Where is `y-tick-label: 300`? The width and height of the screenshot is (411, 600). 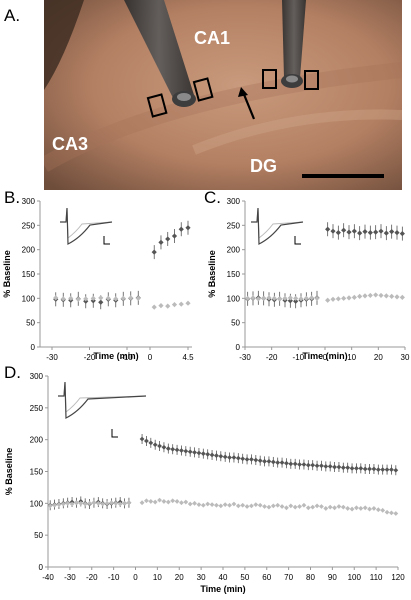 y-tick-label: 300 is located at coordinates (234, 201).